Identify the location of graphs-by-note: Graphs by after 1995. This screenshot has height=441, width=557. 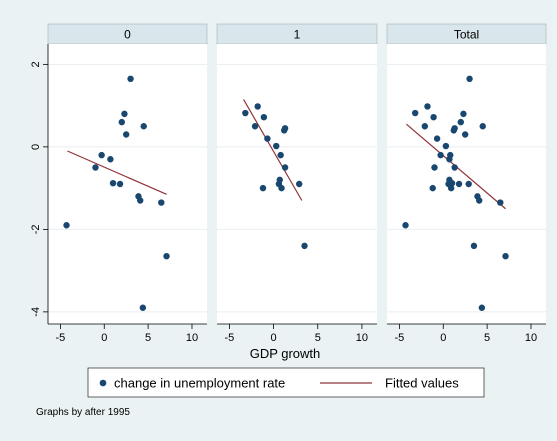
(83, 412).